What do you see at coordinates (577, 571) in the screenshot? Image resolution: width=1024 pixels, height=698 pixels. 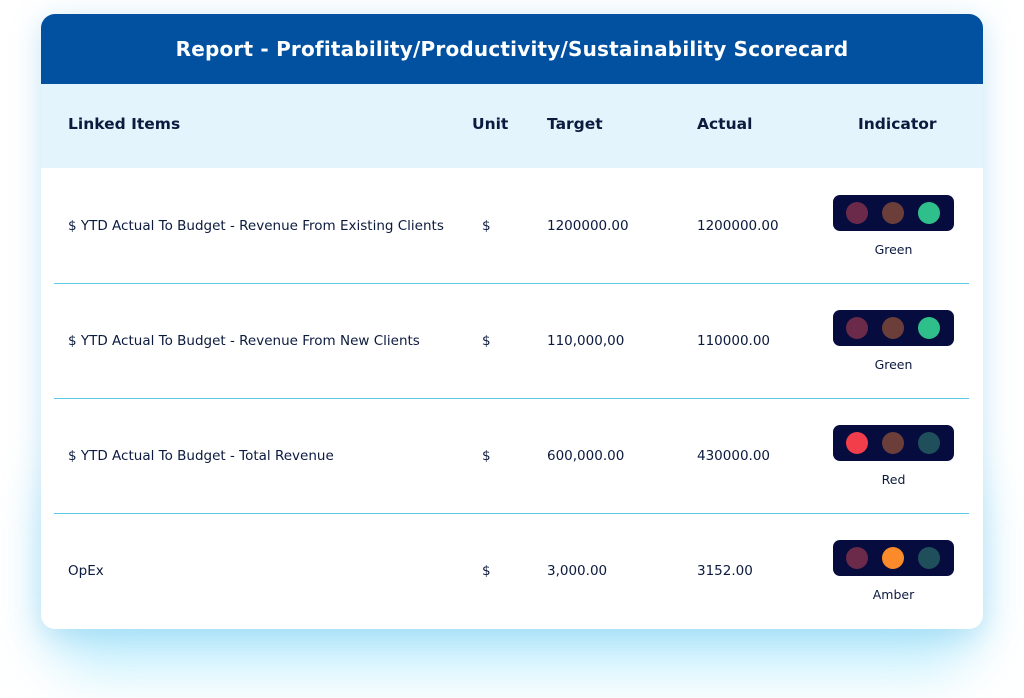 I see `target-cell: 3,000.00` at bounding box center [577, 571].